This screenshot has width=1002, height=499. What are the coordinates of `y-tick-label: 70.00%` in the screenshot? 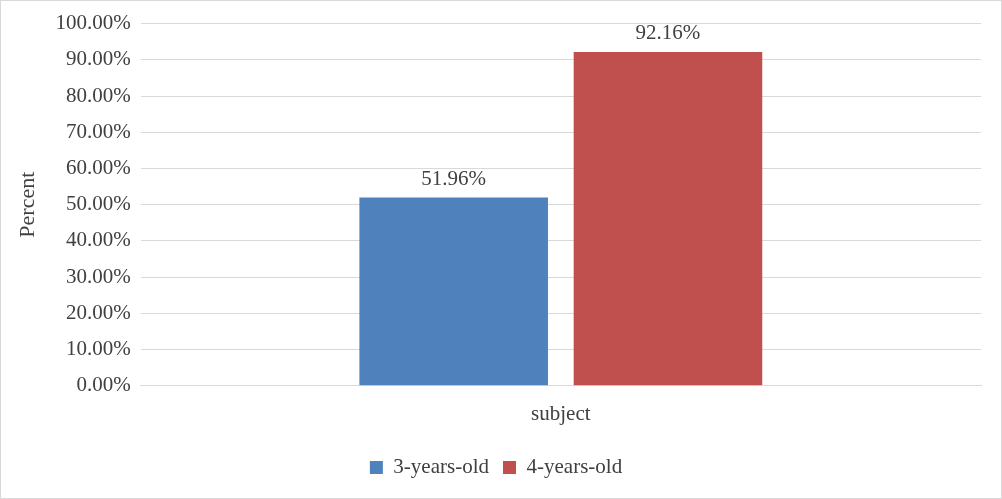 It's located at (98, 130).